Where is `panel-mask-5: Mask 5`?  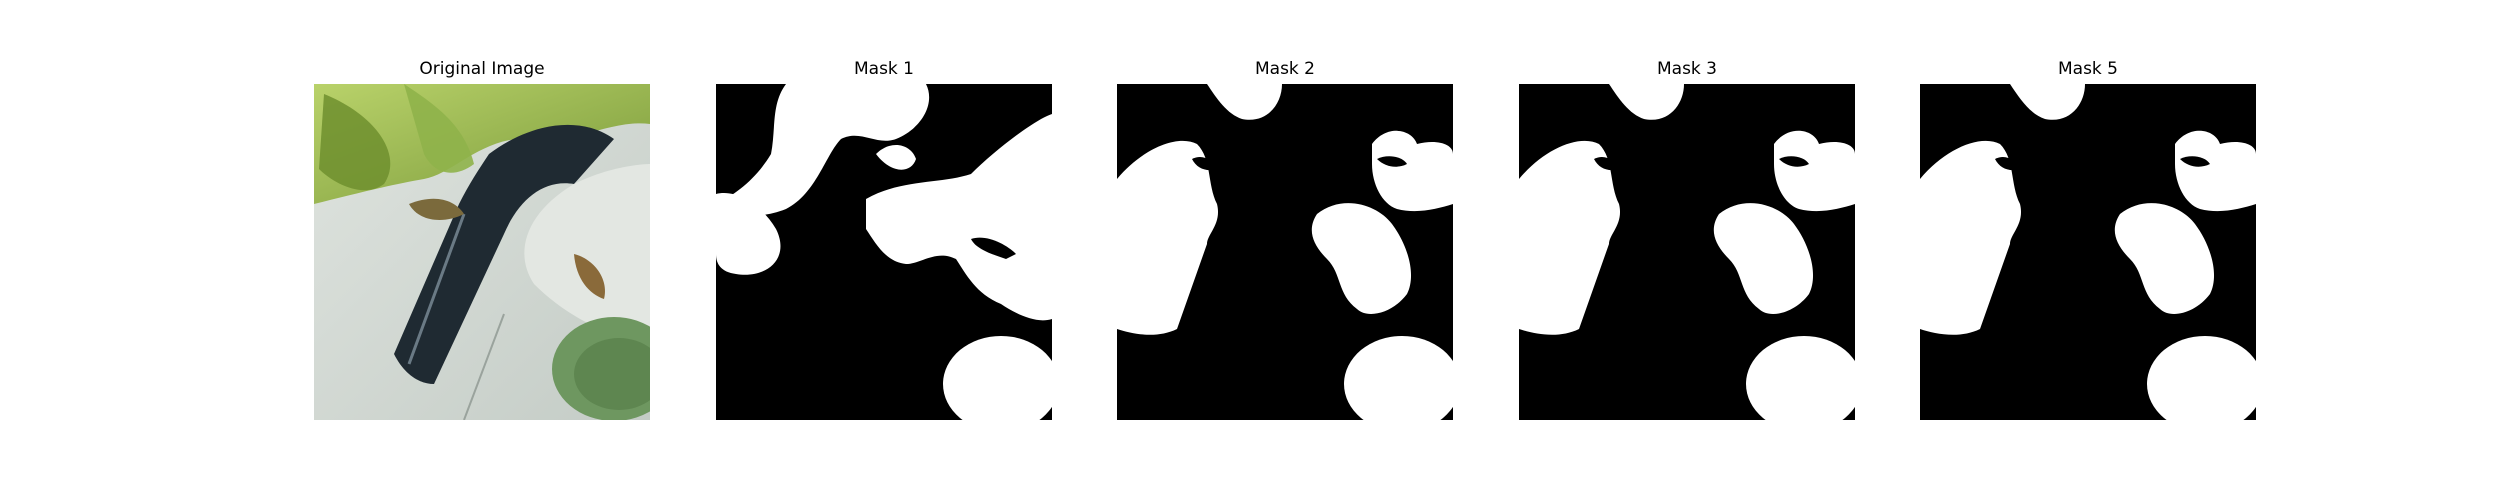
panel-mask-5: Mask 5 is located at coordinates (2088, 250).